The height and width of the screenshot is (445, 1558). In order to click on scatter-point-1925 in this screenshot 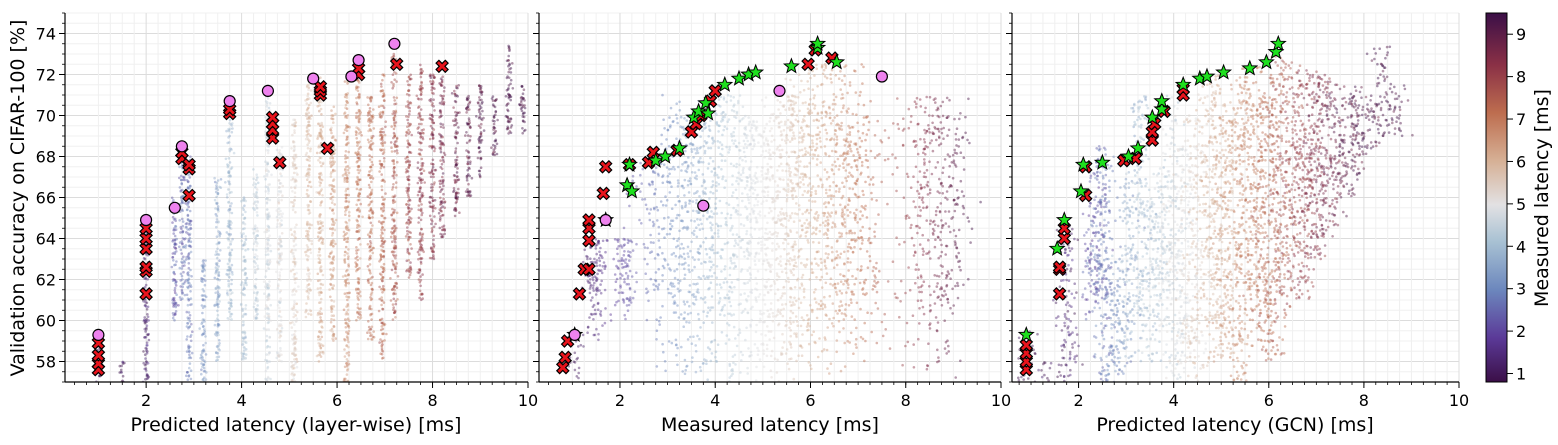, I will do `click(318, 288)`.